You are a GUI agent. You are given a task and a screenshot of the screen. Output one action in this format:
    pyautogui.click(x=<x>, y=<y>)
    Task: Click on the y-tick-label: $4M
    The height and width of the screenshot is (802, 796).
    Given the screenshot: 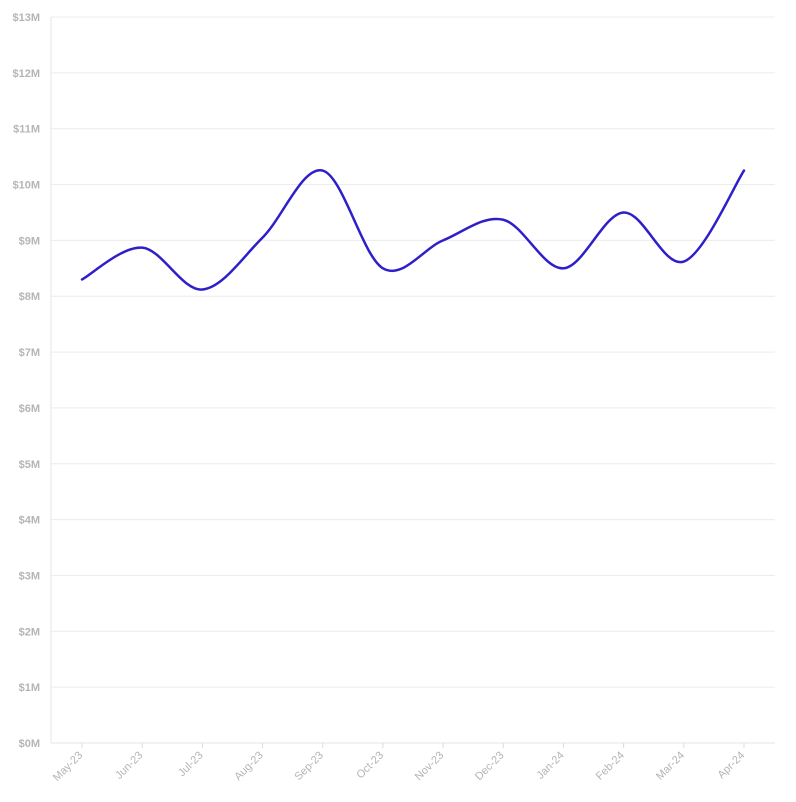 What is the action you would take?
    pyautogui.click(x=29, y=521)
    